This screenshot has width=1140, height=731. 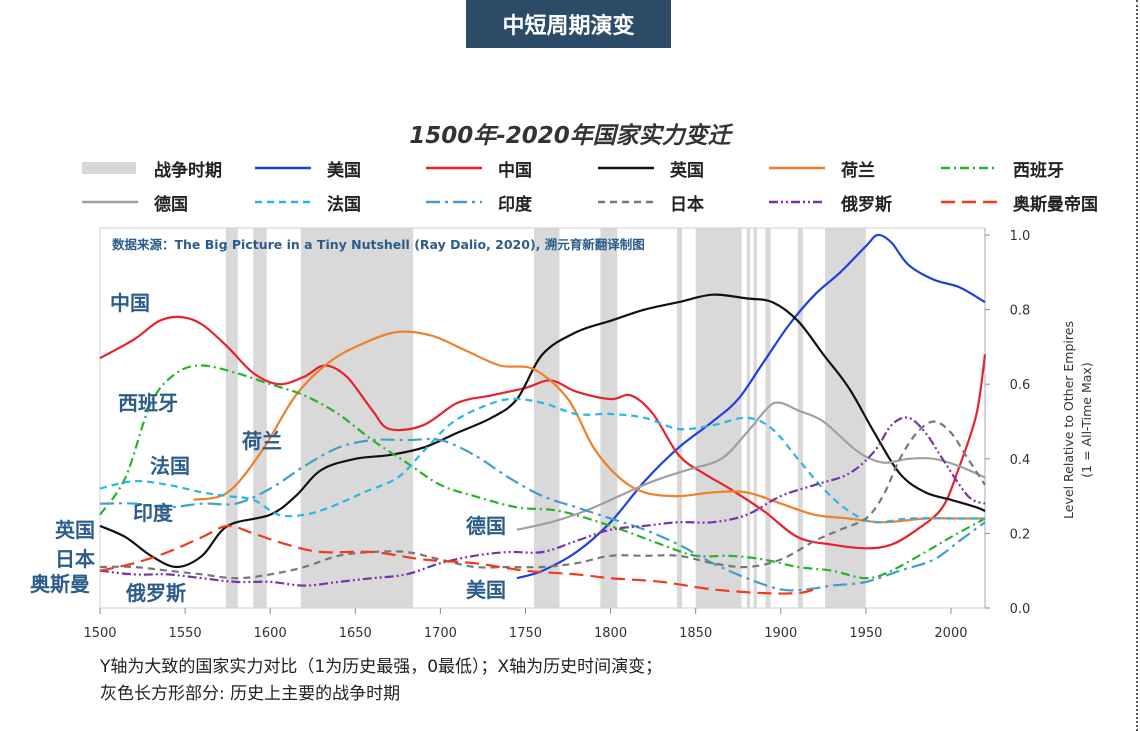 I want to click on page-edge-divider, so click(x=1137, y=365).